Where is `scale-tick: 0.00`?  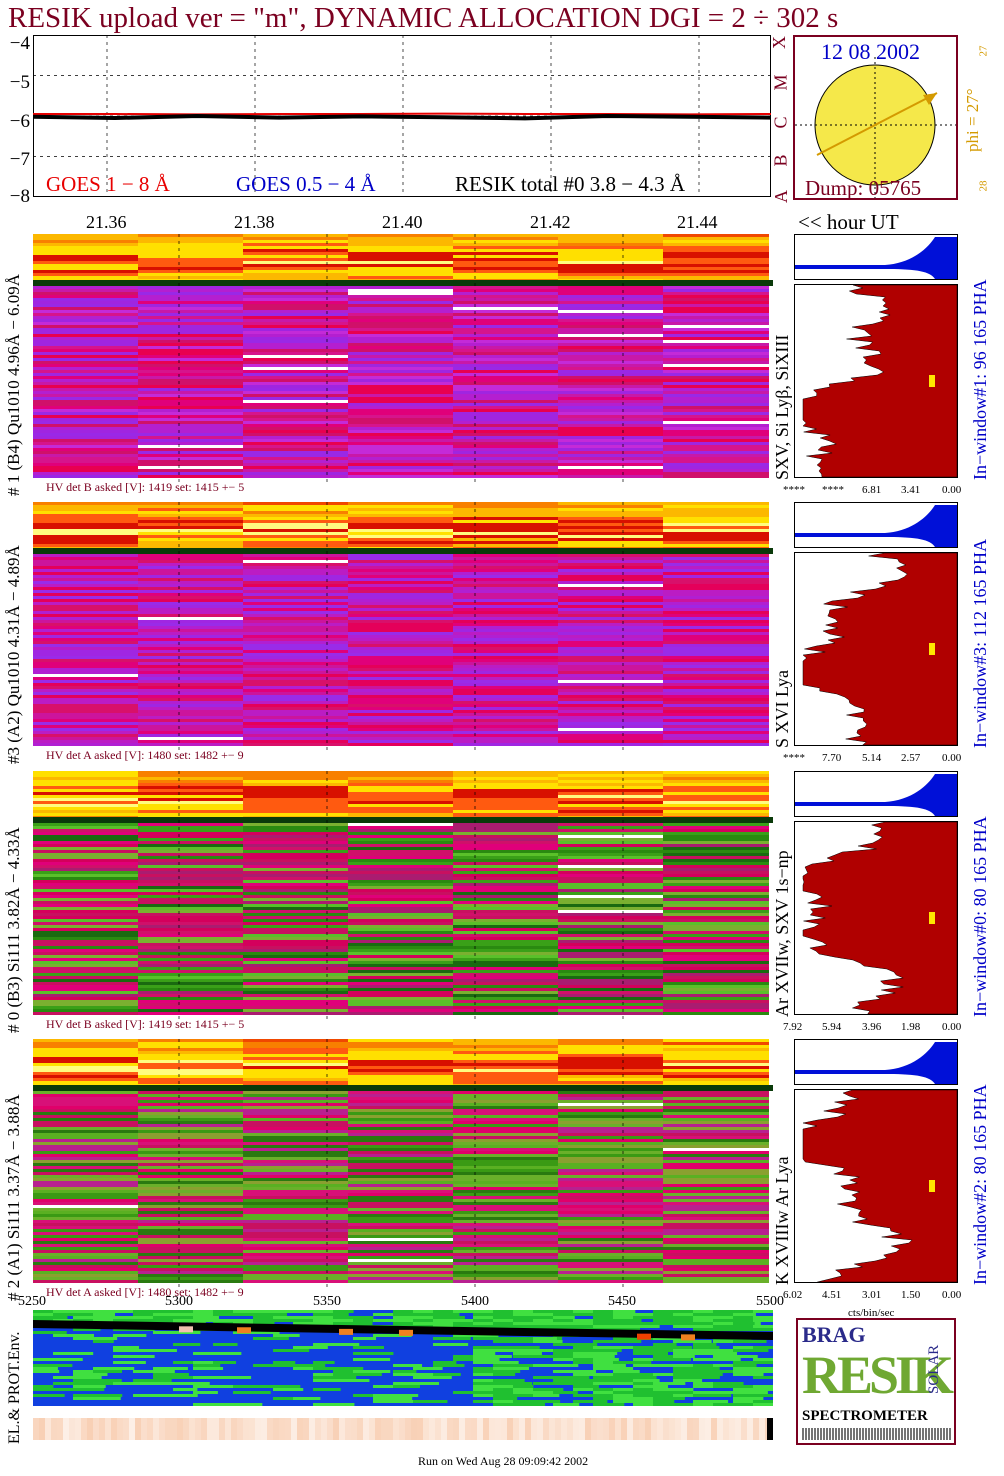
scale-tick: 0.00 is located at coordinates (952, 758).